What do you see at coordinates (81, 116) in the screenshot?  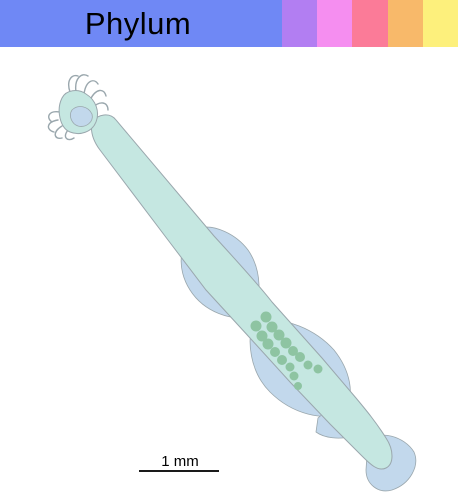 I see `head-mouth` at bounding box center [81, 116].